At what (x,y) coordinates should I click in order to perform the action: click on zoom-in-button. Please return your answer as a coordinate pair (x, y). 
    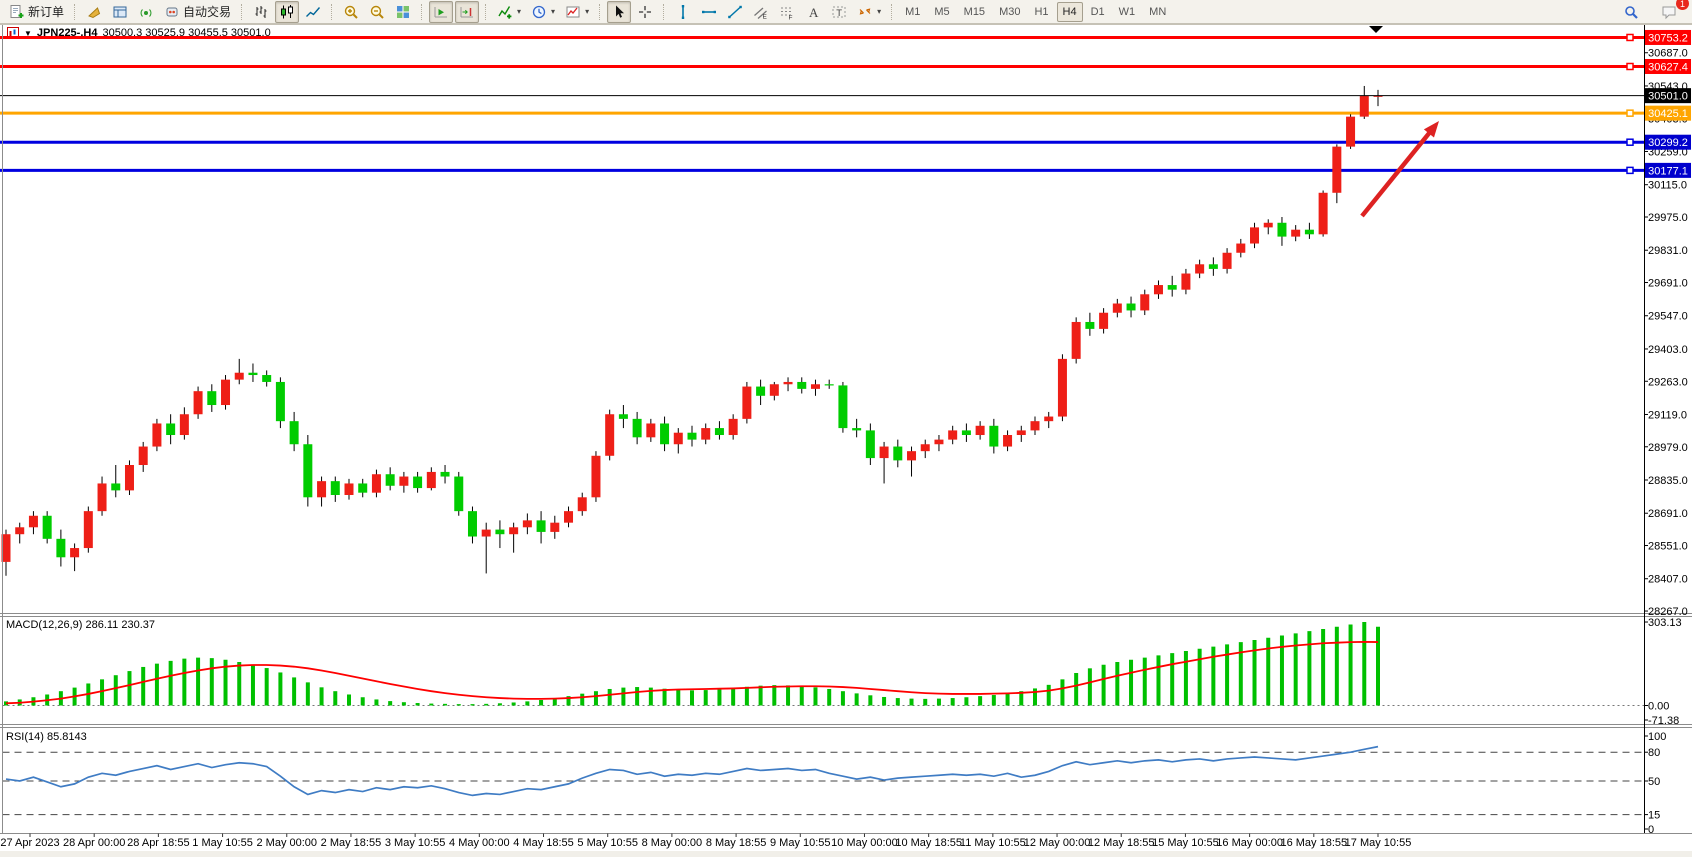
    Looking at the image, I should click on (351, 12).